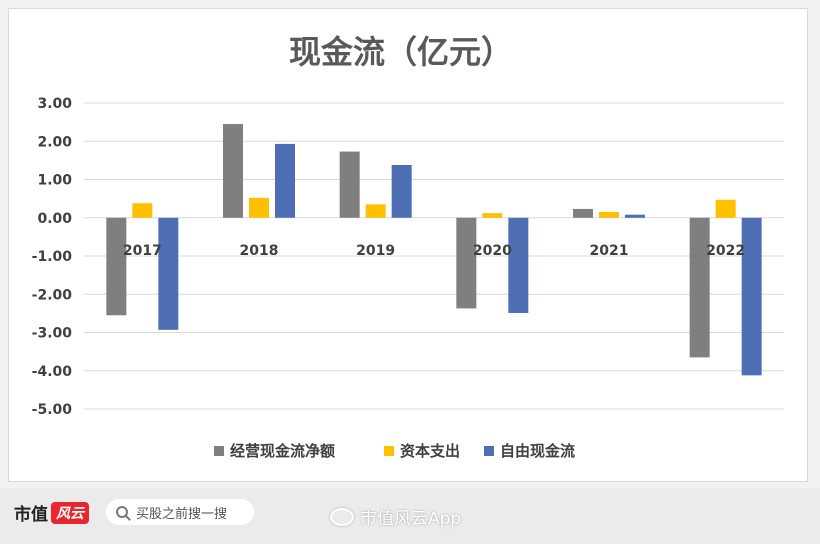 The width and height of the screenshot is (820, 544). I want to click on y-tick-label: -1.00, so click(52, 257).